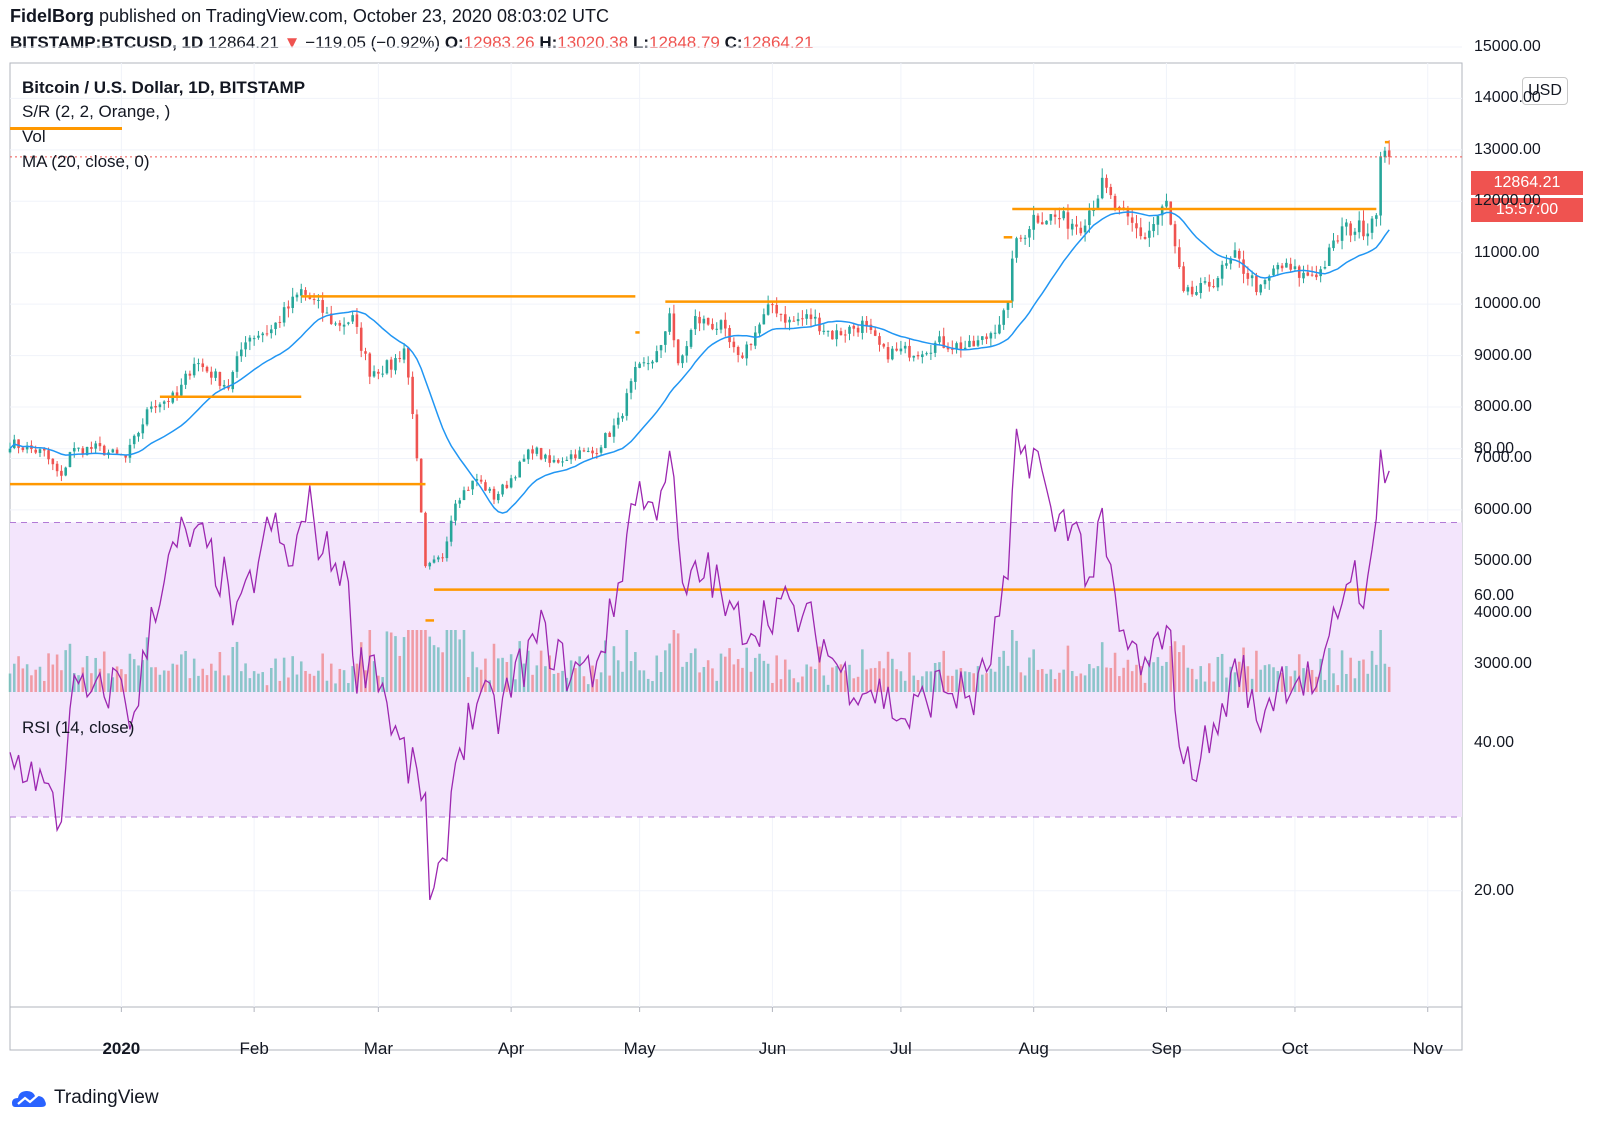  I want to click on legend-volume-indicator: Vol, so click(34, 136).